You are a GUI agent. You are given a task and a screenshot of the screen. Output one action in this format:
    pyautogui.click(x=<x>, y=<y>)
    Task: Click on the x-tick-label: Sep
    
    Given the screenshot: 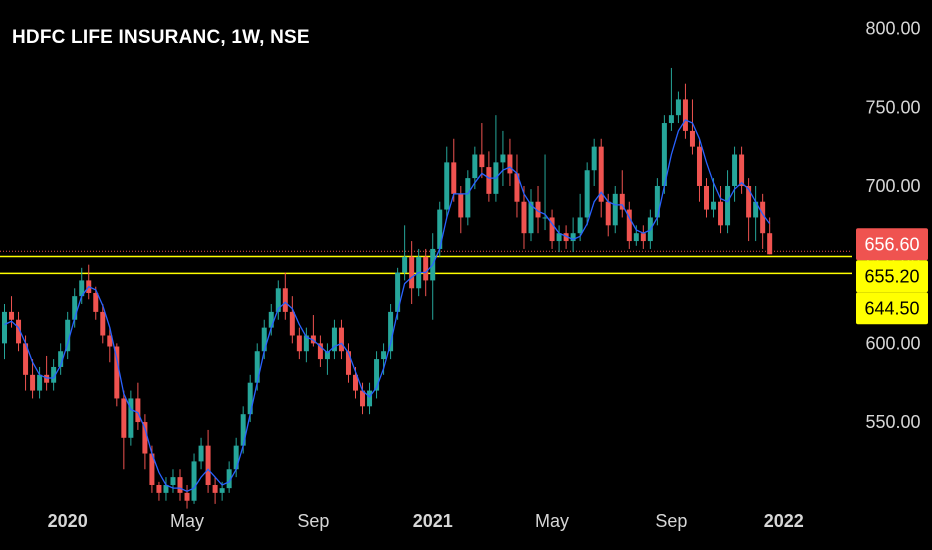 What is the action you would take?
    pyautogui.click(x=671, y=521)
    